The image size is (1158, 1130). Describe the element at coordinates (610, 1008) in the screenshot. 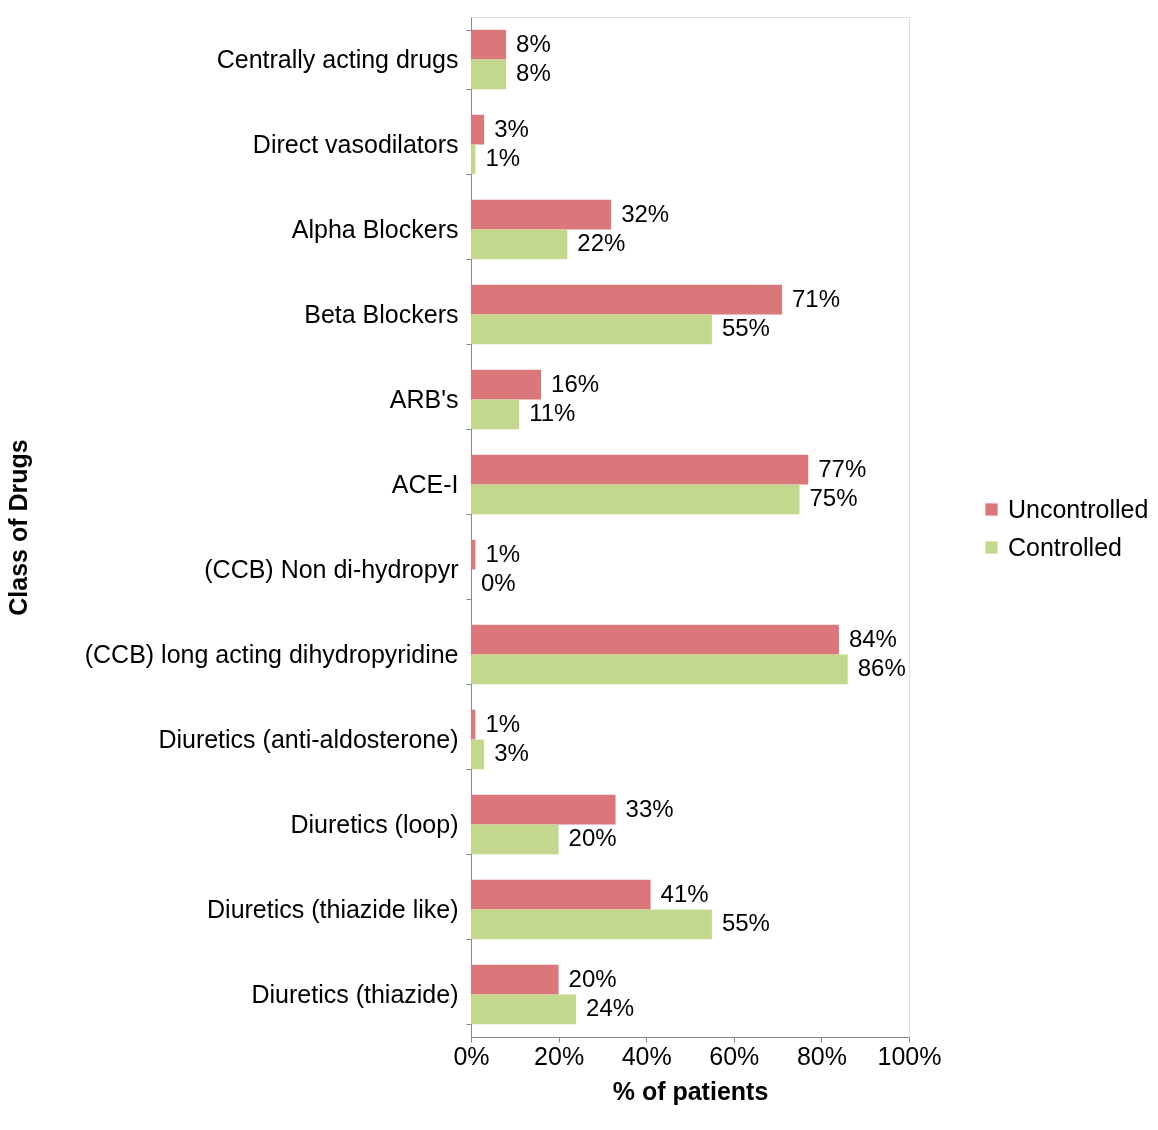

I see `data-label: 24%` at that location.